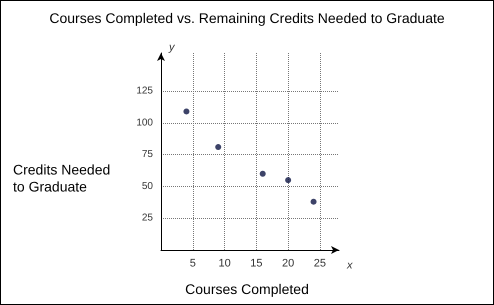 This screenshot has height=305, width=494. I want to click on text: x, so click(349, 266).